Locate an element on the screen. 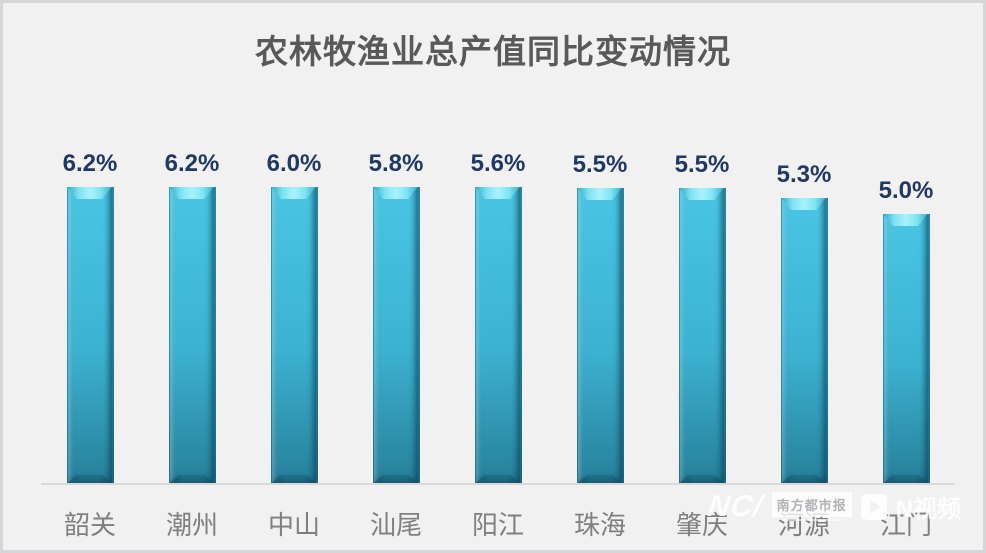  category-label: 潮州 is located at coordinates (191, 525).